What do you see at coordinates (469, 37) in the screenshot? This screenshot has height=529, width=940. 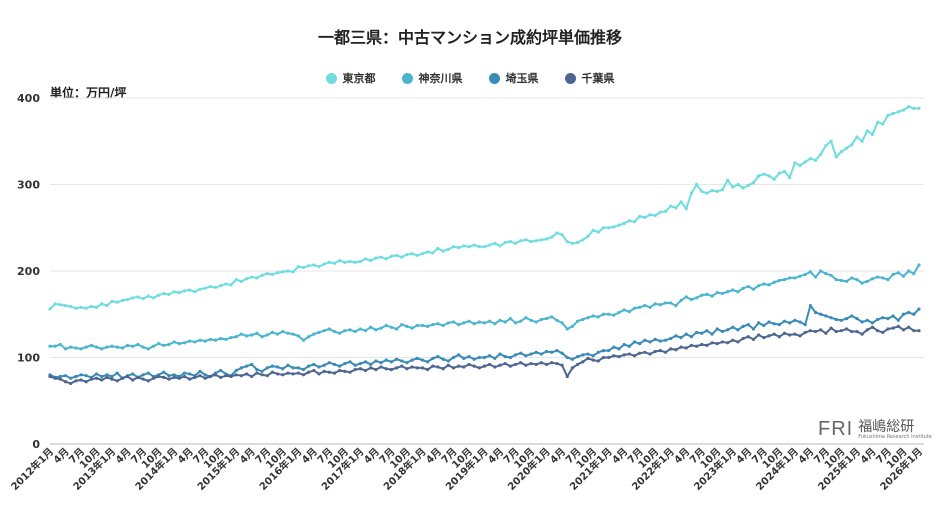 I see `chart-title: 一都三県：中古マンション成約坪単価推移` at bounding box center [469, 37].